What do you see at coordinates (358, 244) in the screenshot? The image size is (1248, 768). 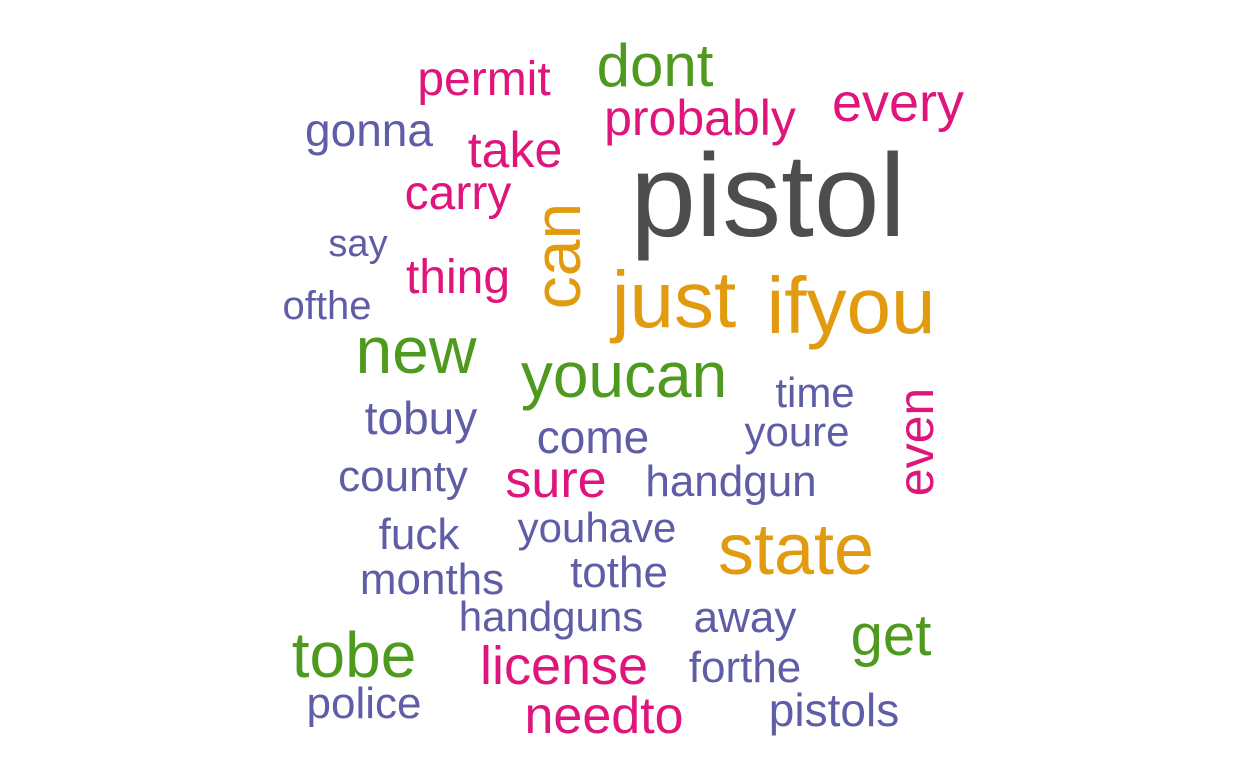 I see `word-say: say` at bounding box center [358, 244].